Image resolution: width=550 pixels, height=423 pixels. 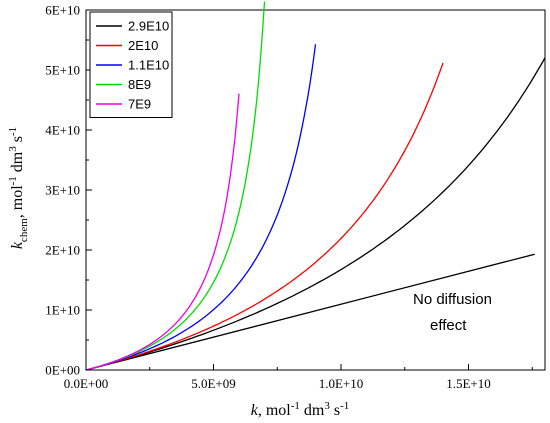 What do you see at coordinates (148, 65) in the screenshot?
I see `legend-label: 1.1E10` at bounding box center [148, 65].